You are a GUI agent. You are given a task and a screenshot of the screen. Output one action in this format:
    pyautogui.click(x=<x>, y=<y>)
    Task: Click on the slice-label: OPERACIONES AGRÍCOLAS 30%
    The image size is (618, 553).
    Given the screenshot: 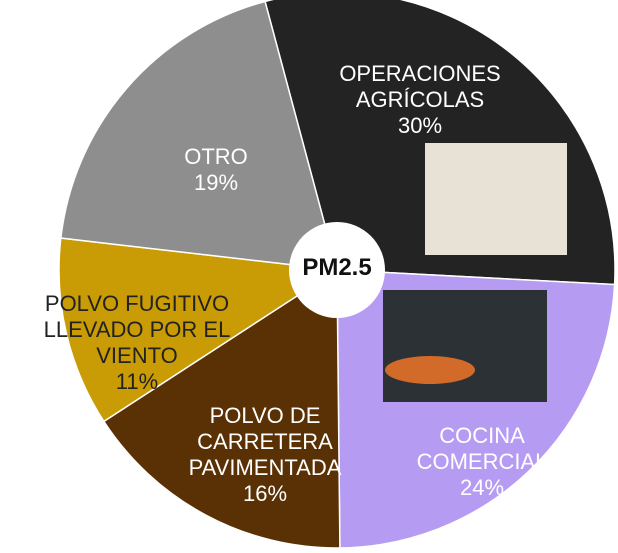 What is the action you would take?
    pyautogui.click(x=419, y=100)
    